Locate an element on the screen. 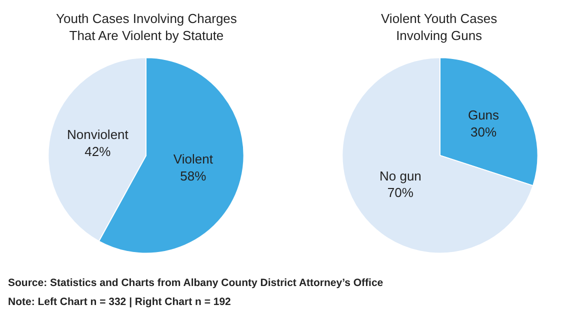  chart-title: Youth Cases Involving Charges That Are Violent by Statute is located at coordinates (147, 27).